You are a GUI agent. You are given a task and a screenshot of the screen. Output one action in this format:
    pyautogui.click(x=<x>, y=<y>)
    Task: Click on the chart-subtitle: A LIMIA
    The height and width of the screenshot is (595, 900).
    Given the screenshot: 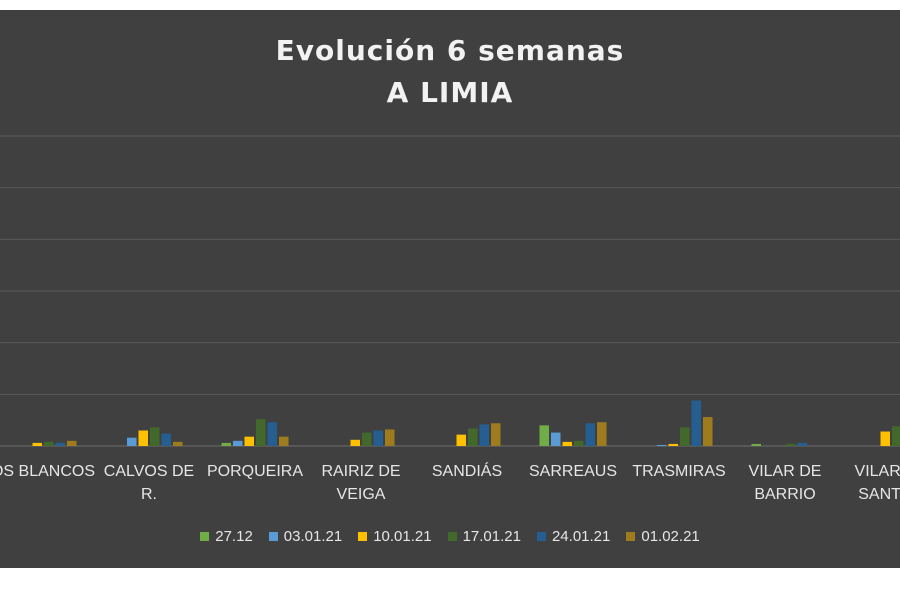 What is the action you would take?
    pyautogui.click(x=450, y=92)
    